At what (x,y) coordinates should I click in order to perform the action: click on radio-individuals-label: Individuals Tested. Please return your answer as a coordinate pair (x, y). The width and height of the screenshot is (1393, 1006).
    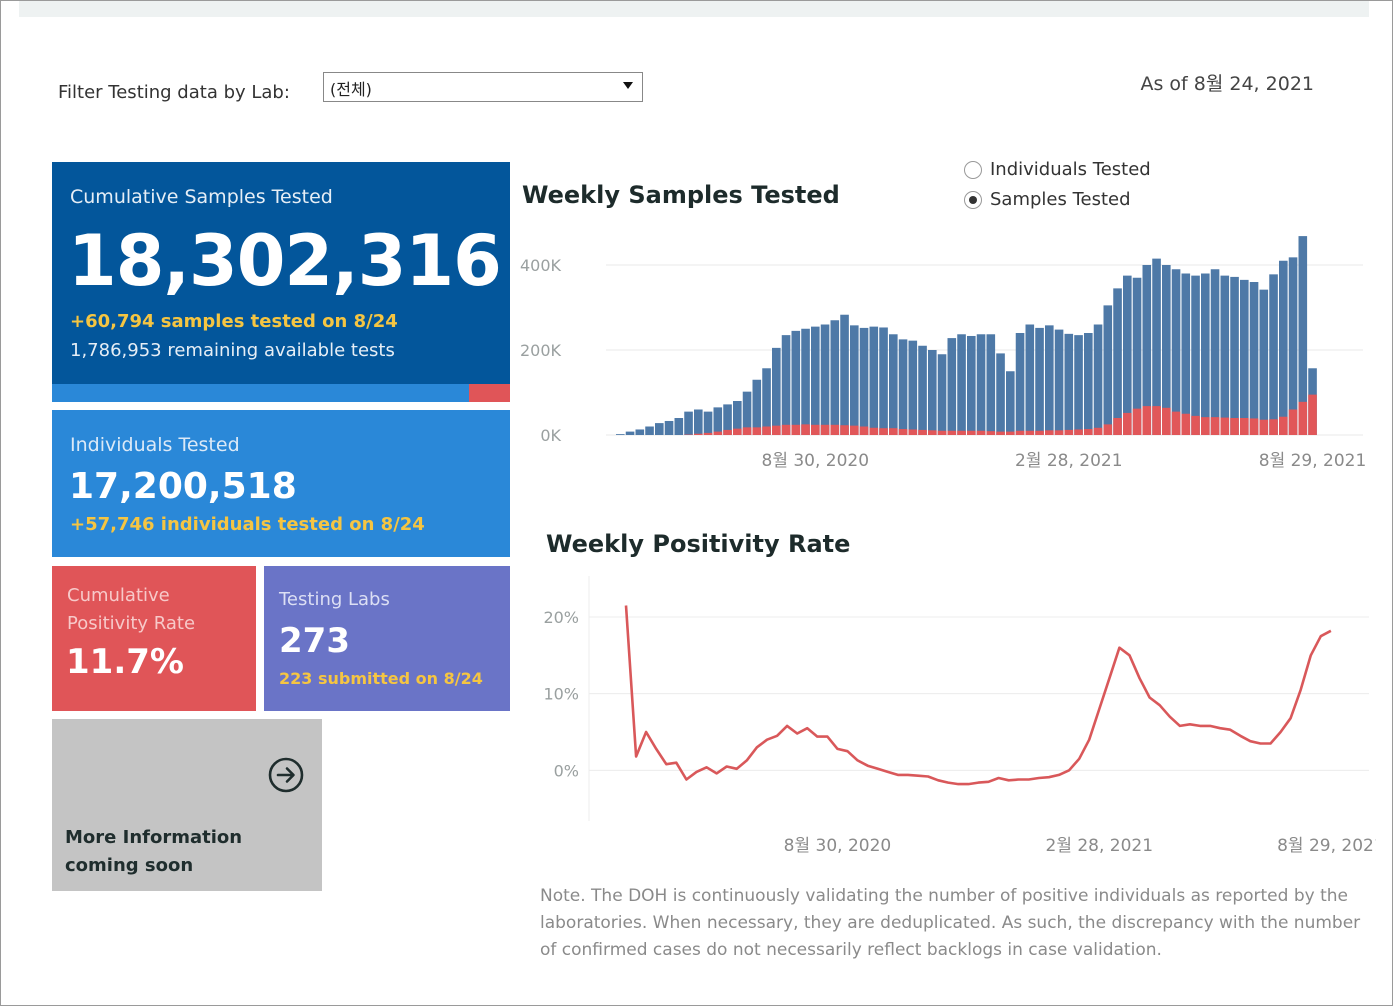
    Looking at the image, I should click on (1070, 169).